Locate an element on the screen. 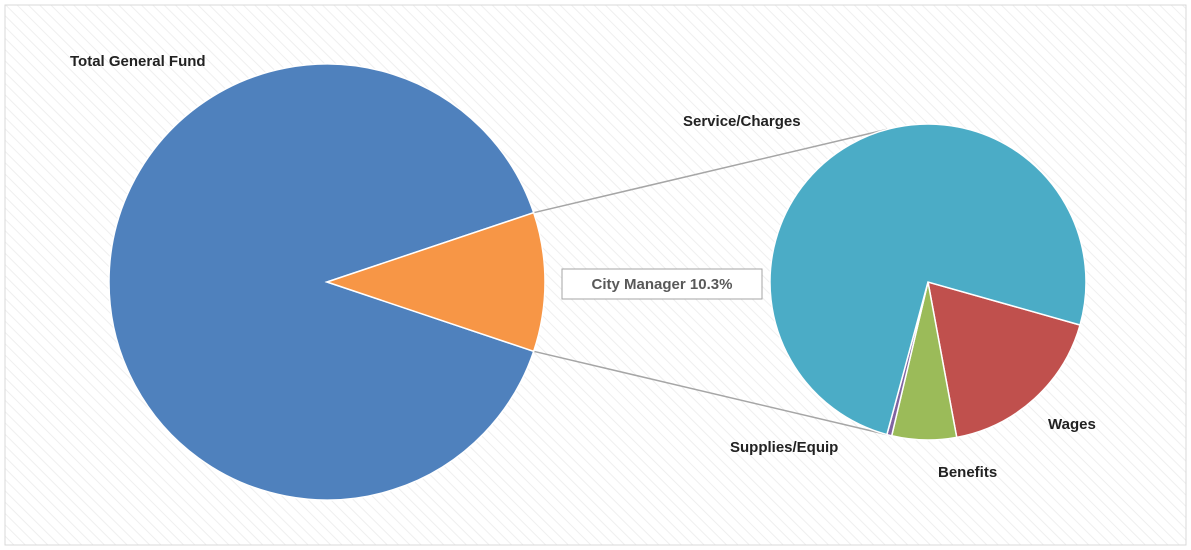 This screenshot has width=1191, height=550. slice-label: Total General Fund is located at coordinates (138, 61).